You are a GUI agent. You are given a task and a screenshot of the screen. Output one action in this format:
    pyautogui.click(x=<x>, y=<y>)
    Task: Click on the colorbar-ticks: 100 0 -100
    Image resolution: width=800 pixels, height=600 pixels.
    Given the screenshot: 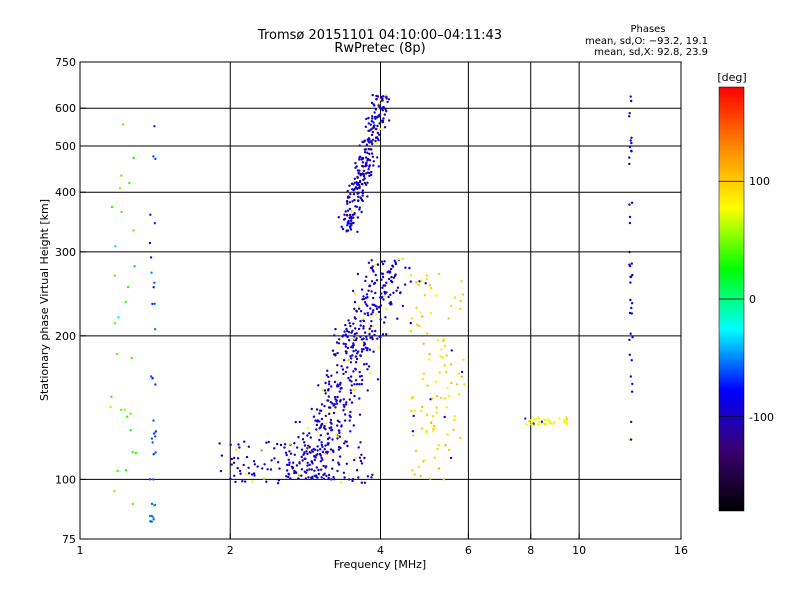 What is the action you would take?
    pyautogui.click(x=746, y=299)
    